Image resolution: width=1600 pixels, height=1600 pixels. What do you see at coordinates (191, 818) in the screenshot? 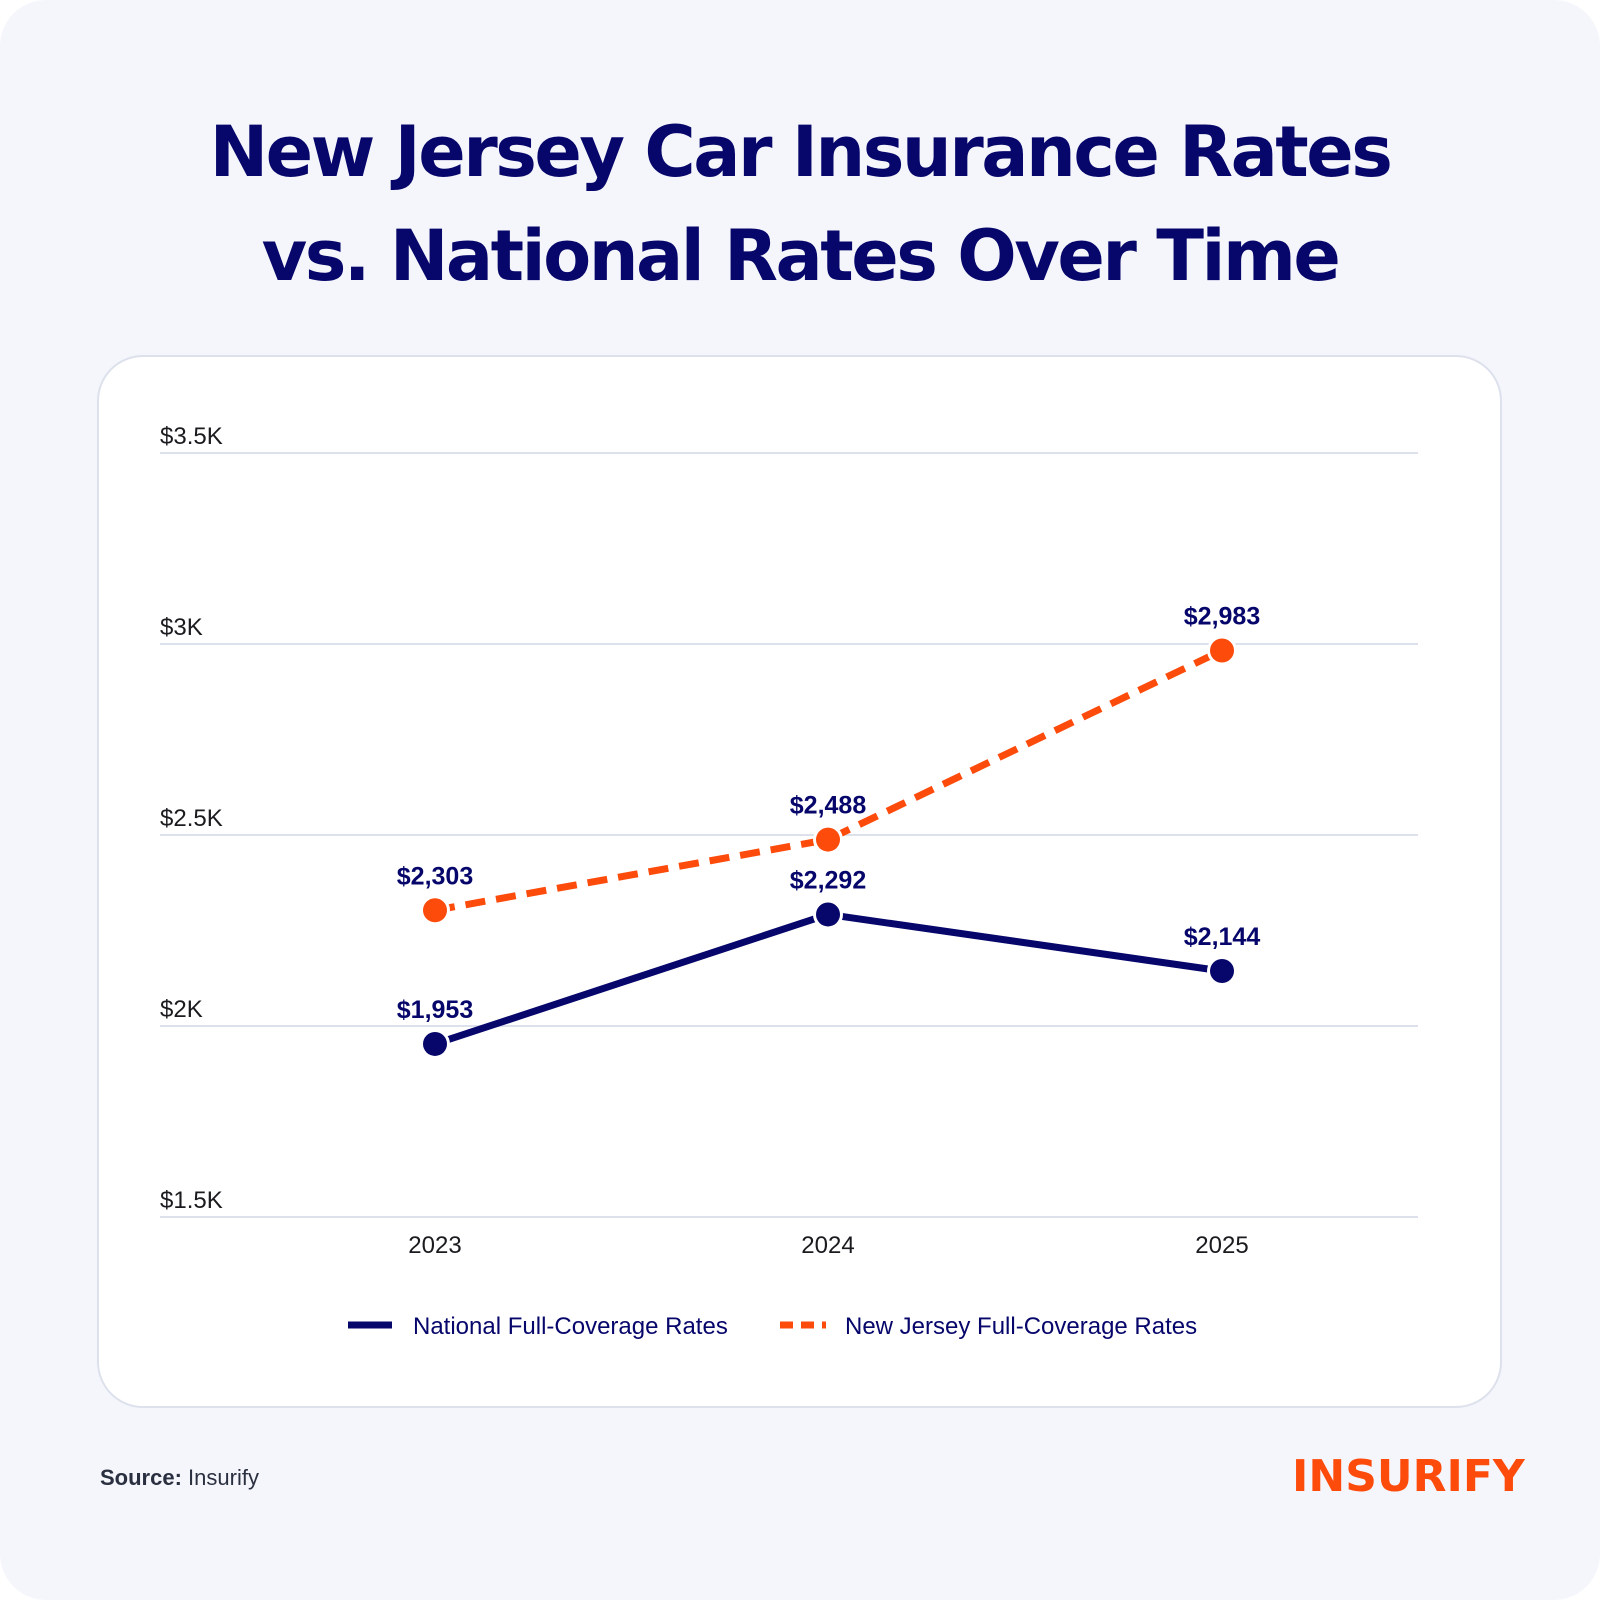
I see `y-tick-label: $2.5K` at bounding box center [191, 818].